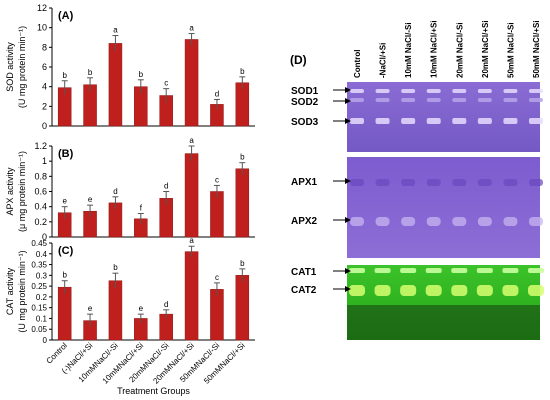  Describe the element at coordinates (304, 182) in the screenshot. I see `band-label: APX1` at that location.